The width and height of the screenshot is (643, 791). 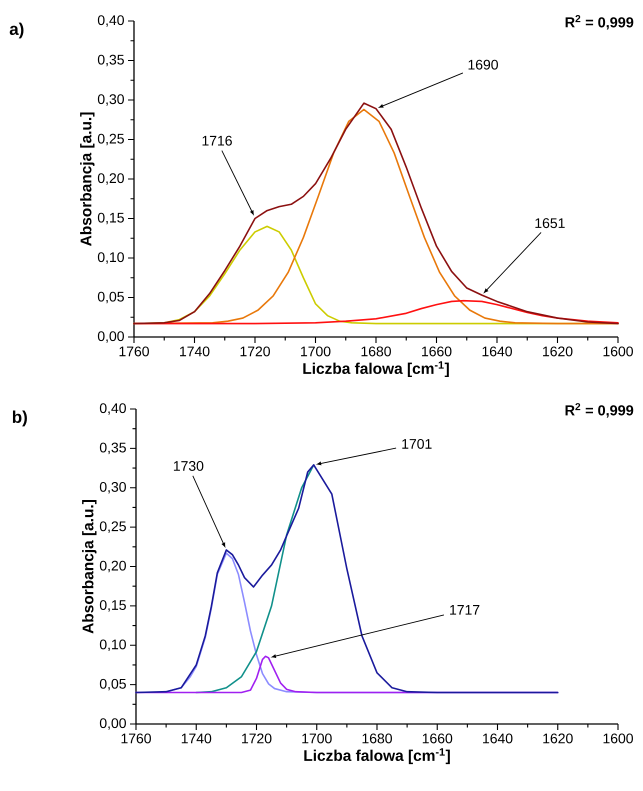 I want to click on chart-title: b), so click(x=19, y=418).